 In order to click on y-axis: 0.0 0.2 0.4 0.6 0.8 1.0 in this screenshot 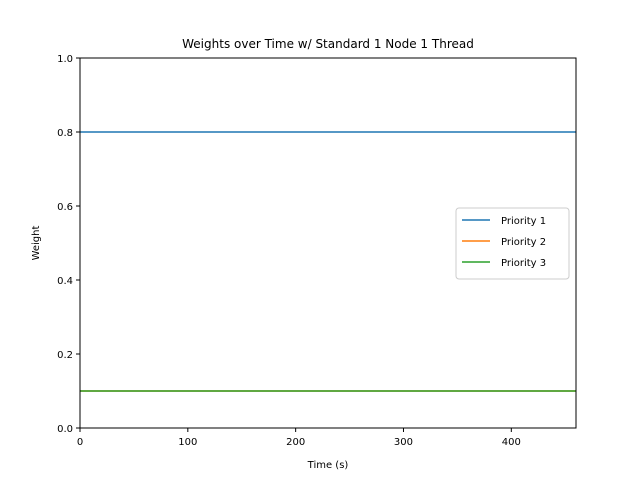, I will do `click(68, 244)`.